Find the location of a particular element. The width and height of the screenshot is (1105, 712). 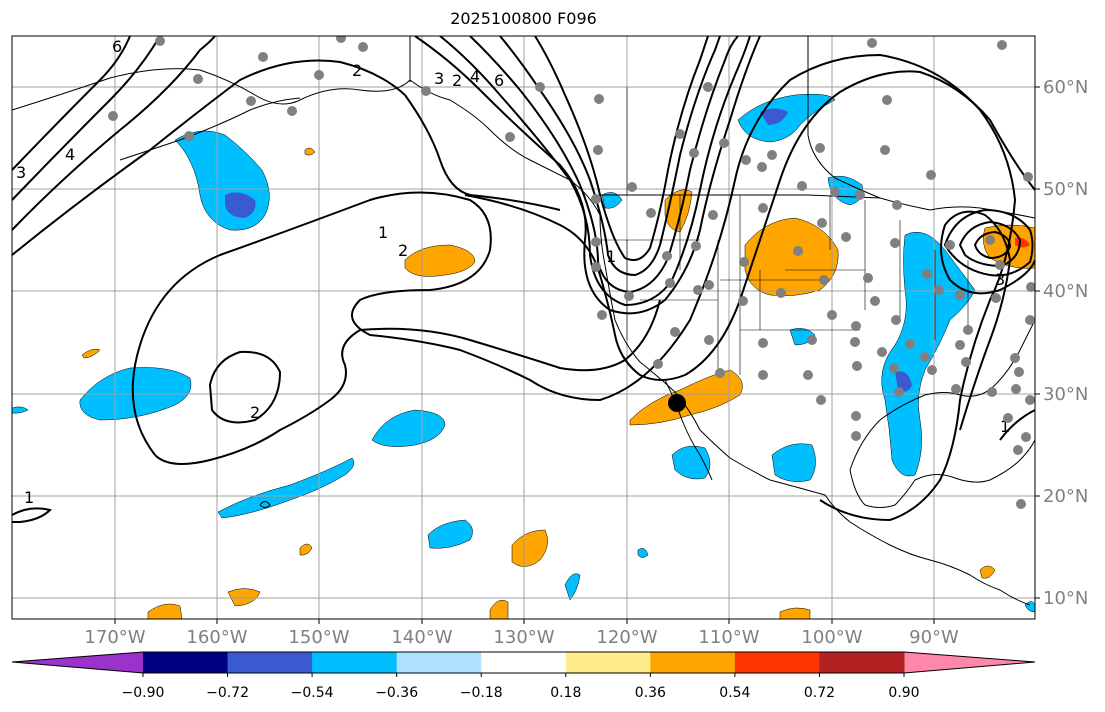

lat-label: 60°N is located at coordinates (1065, 87).